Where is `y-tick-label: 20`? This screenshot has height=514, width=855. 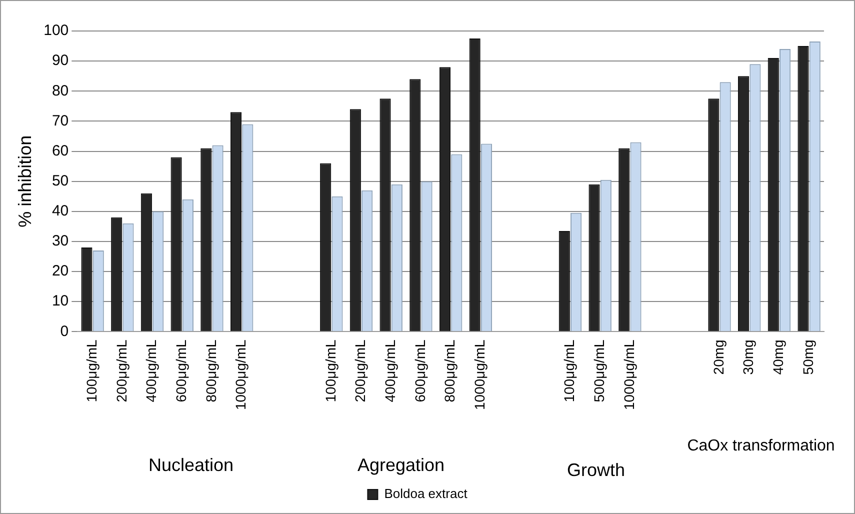 y-tick-label: 20 is located at coordinates (60, 271).